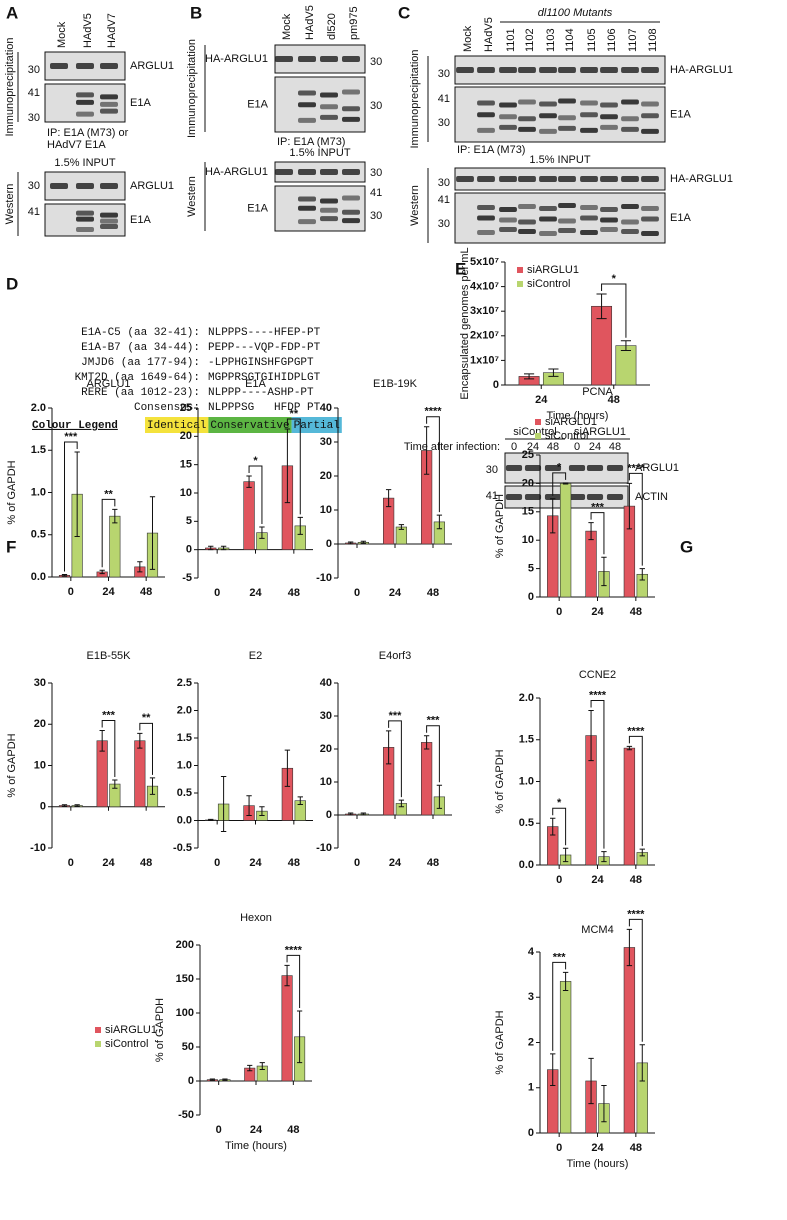  Describe the element at coordinates (12, 12) in the screenshot. I see `panel-letter: A` at that location.